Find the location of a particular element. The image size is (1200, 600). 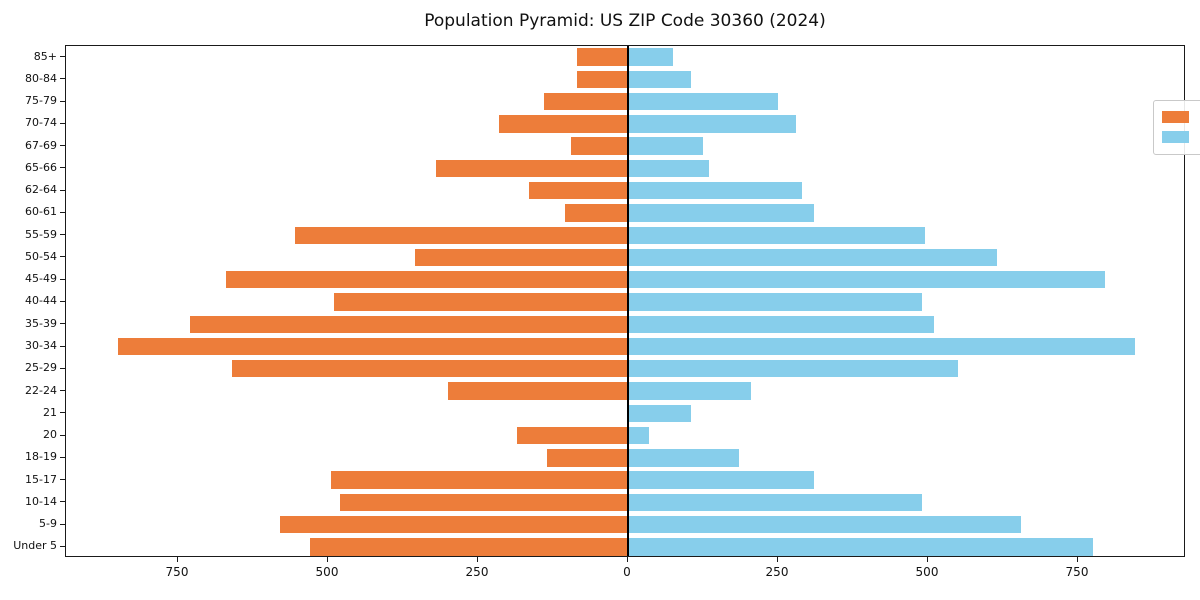

legend: Male Female is located at coordinates (1176, 127).